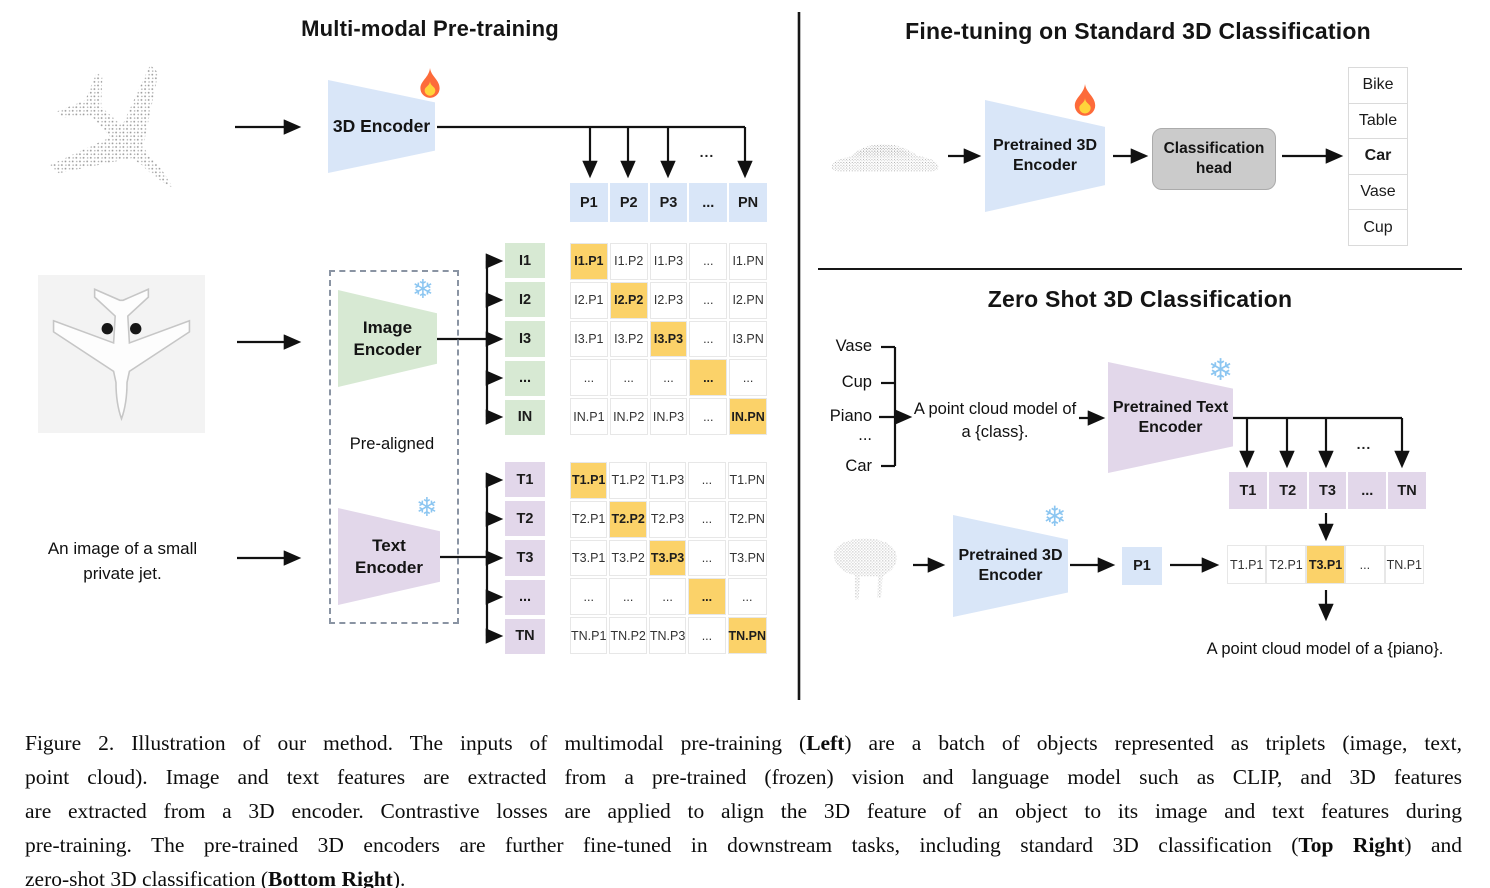  I want to click on zeroshot-class-word: Car, so click(858, 466).